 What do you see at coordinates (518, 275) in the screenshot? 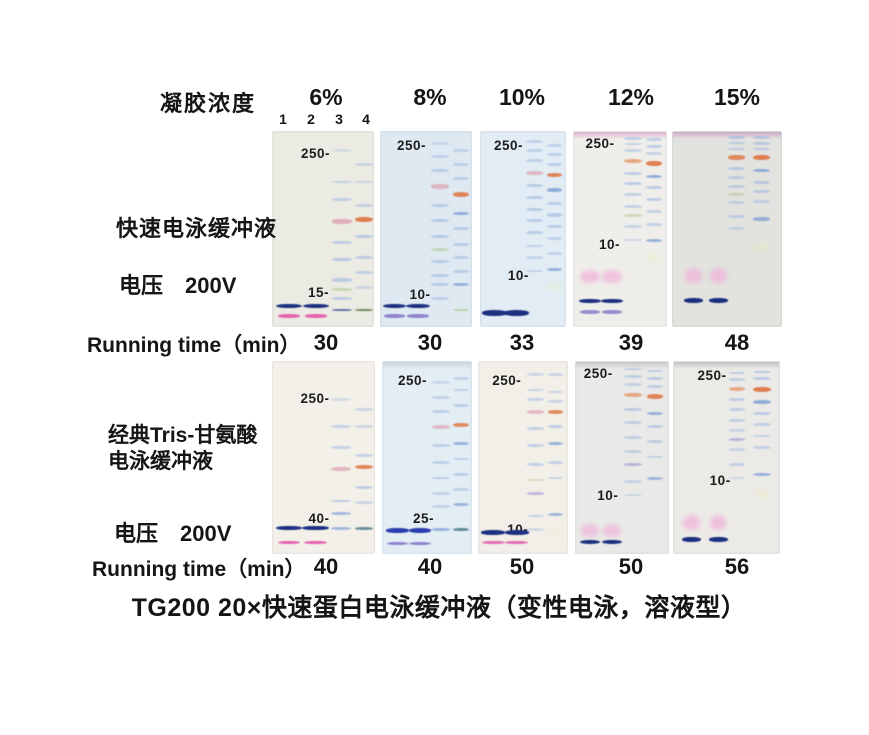
I see `mw-marker-label: 10-` at bounding box center [518, 275].